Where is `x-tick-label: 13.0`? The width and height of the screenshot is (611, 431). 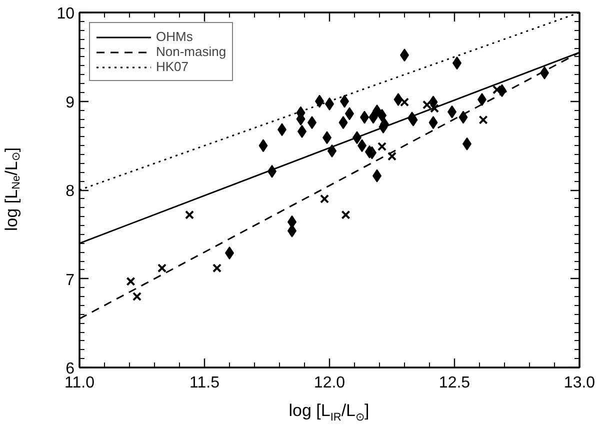
x-tick-label: 13.0 is located at coordinates (580, 383).